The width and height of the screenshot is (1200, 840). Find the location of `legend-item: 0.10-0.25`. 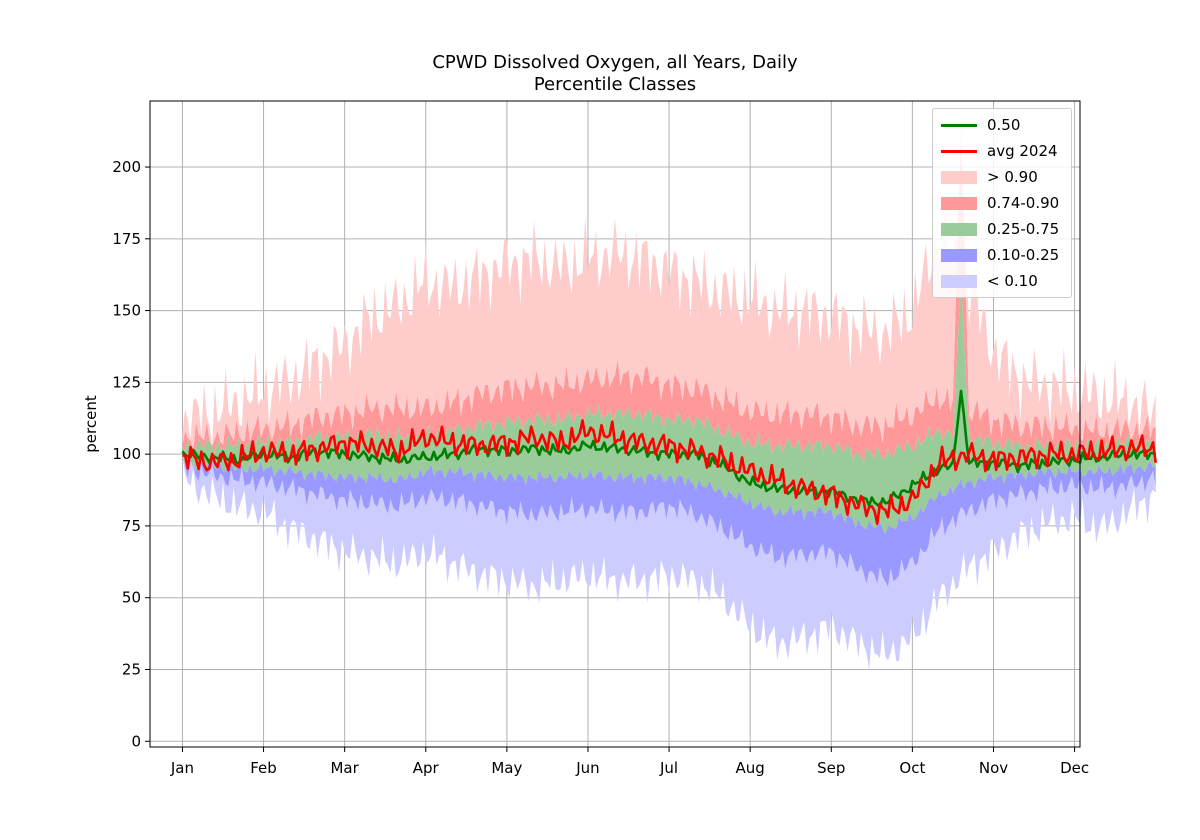

legend-item: 0.10-0.25 is located at coordinates (1000, 255).